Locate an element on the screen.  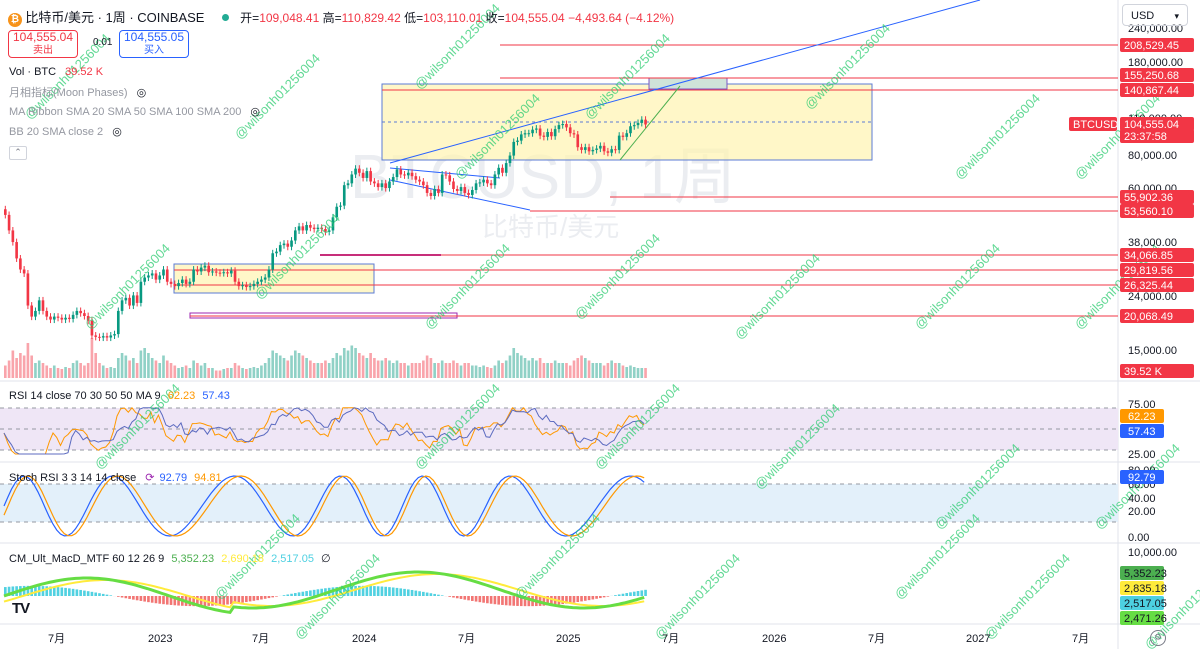
rsi-ma-value-label: 57.43 is located at coordinates (1142, 432).